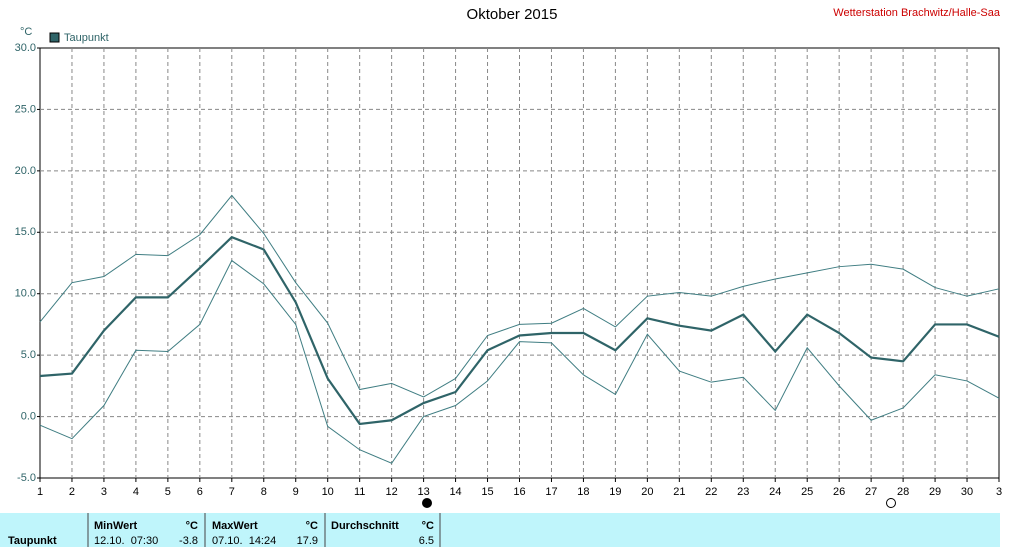 The image size is (1021, 547). I want to click on x-tick-label: 4, so click(136, 492).